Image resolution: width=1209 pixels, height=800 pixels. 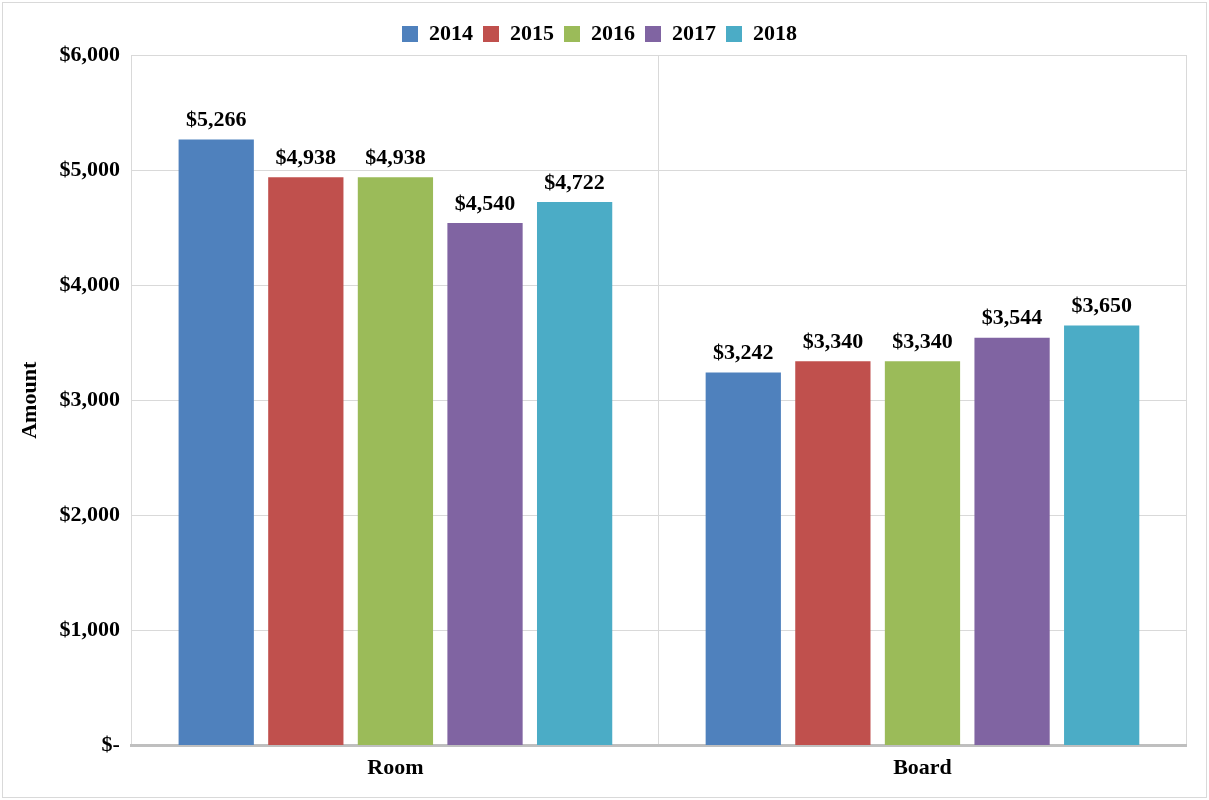 What do you see at coordinates (89, 398) in the screenshot?
I see `y-tick-label: $3,000` at bounding box center [89, 398].